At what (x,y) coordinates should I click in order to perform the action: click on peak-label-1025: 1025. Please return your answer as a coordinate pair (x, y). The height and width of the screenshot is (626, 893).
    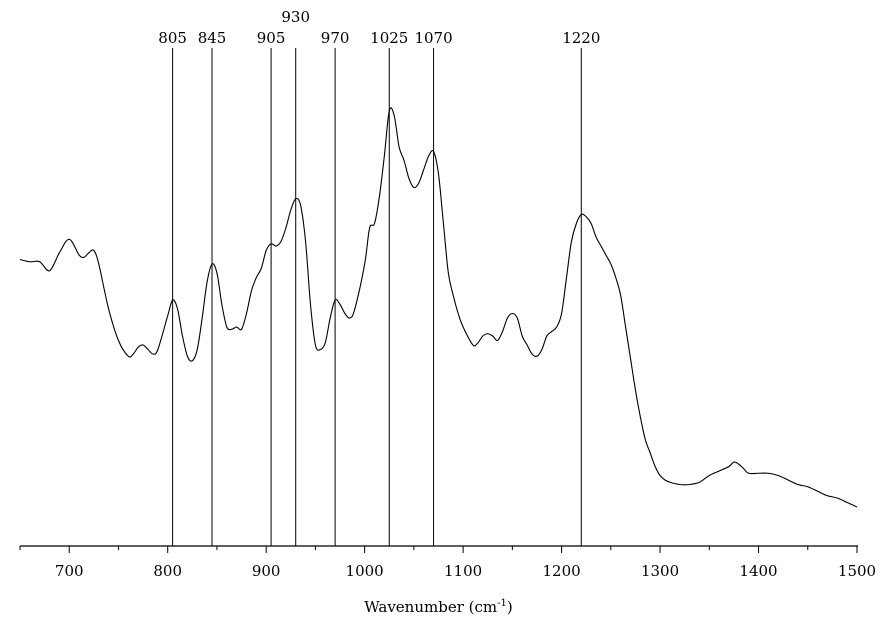
    Looking at the image, I should click on (389, 38).